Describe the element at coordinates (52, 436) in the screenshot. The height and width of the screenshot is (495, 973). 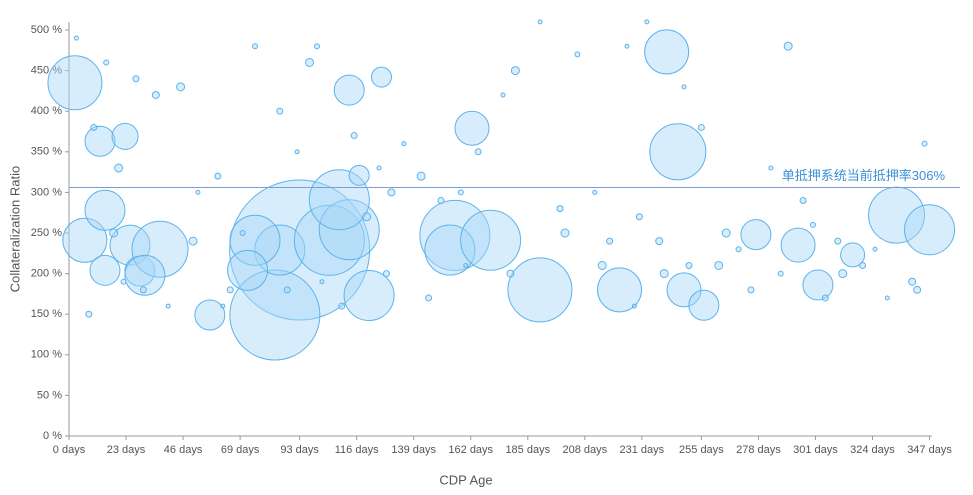
I see `y-tick-label: 0 %` at that location.